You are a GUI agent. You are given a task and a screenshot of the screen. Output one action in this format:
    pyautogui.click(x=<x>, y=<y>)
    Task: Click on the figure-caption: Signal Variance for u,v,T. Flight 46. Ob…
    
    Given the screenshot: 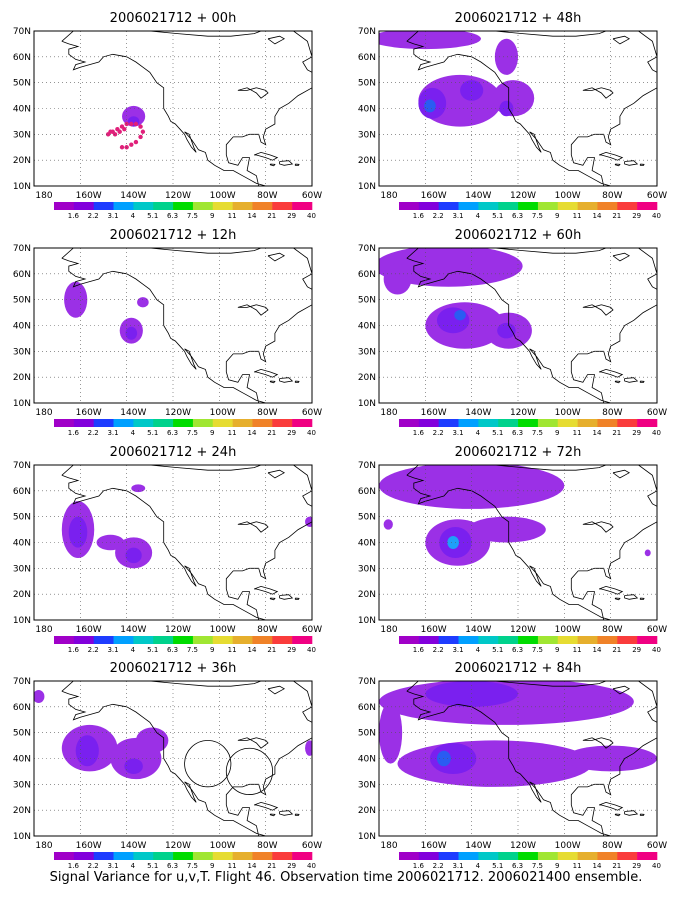 What is the action you would take?
    pyautogui.click(x=346, y=877)
    